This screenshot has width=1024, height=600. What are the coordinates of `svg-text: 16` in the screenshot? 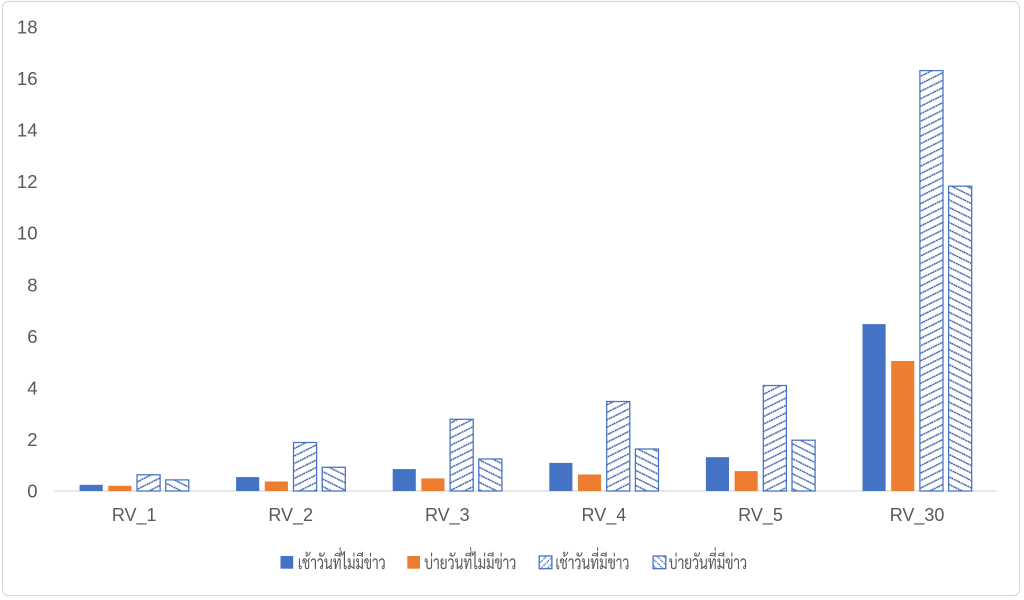 It's located at (27, 78).